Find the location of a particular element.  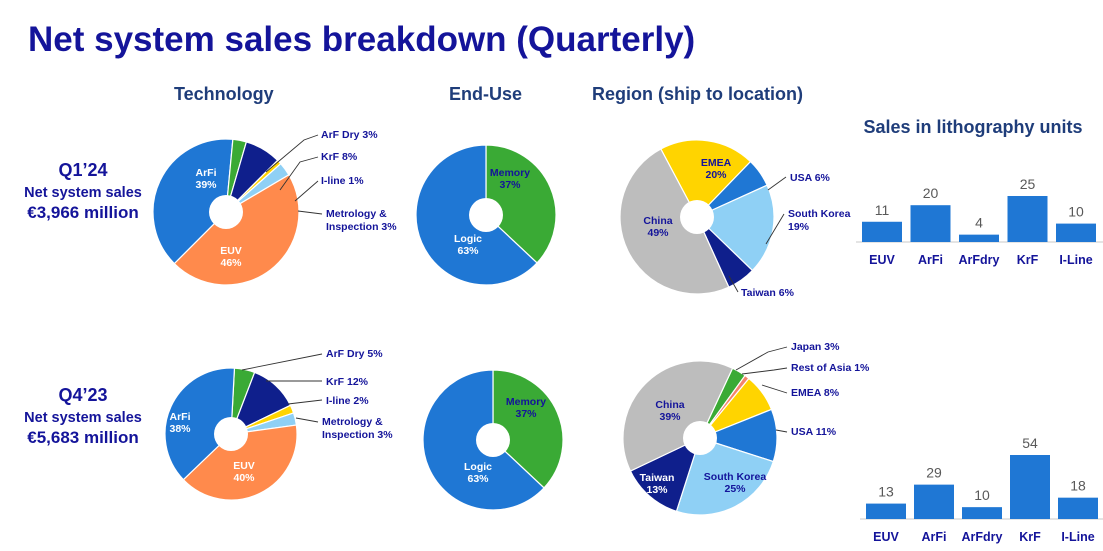

callout-text-emea: EMEA 8% is located at coordinates (815, 393).